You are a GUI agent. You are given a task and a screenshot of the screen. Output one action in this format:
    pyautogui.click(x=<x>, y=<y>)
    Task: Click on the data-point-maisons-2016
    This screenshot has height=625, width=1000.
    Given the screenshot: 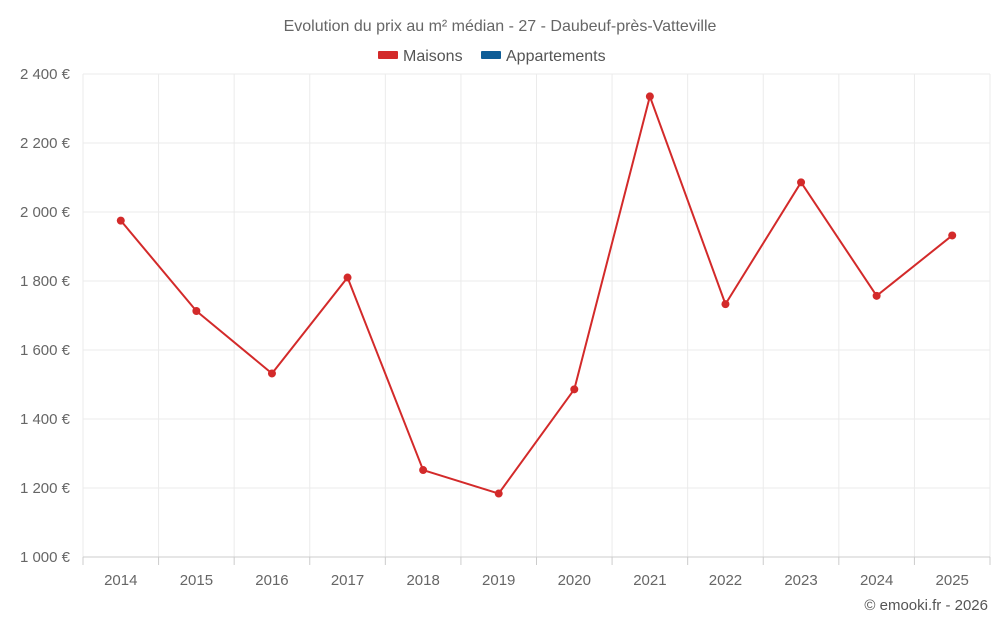 What is the action you would take?
    pyautogui.click(x=271, y=373)
    